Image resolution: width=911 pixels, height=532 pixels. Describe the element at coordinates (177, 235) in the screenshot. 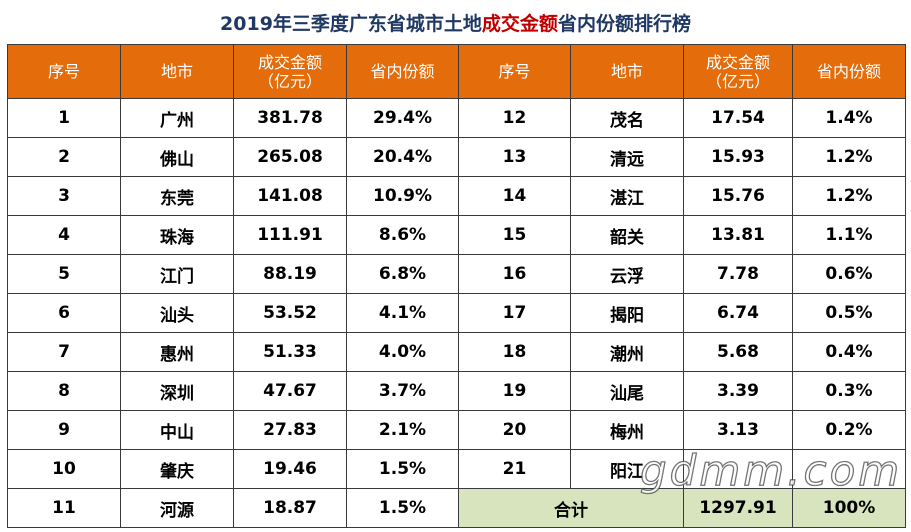

I see `cell-city: 珠海` at that location.